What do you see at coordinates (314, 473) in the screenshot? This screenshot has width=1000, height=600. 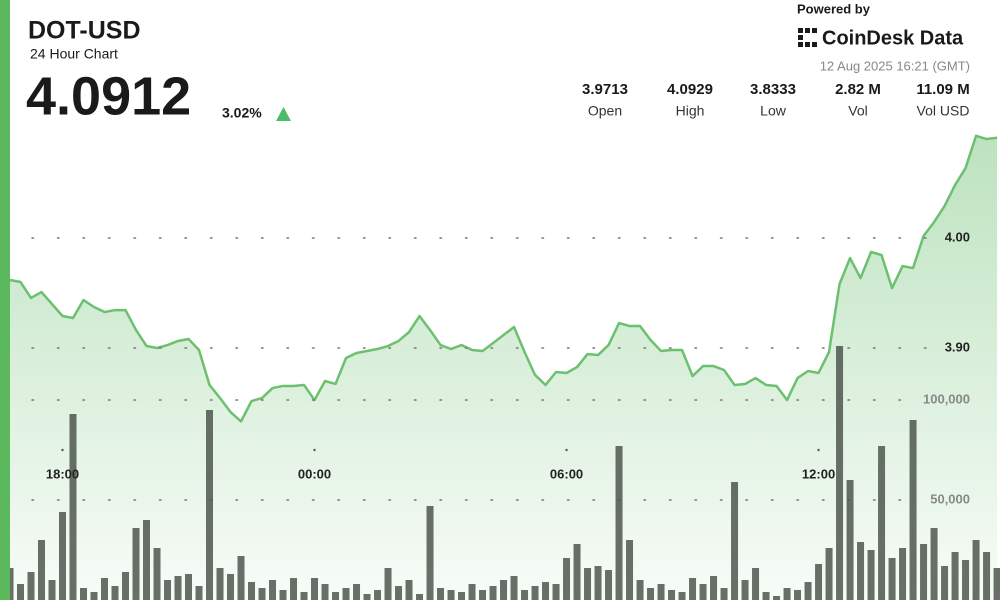 I see `x-tick-label: 00:00` at bounding box center [314, 473].